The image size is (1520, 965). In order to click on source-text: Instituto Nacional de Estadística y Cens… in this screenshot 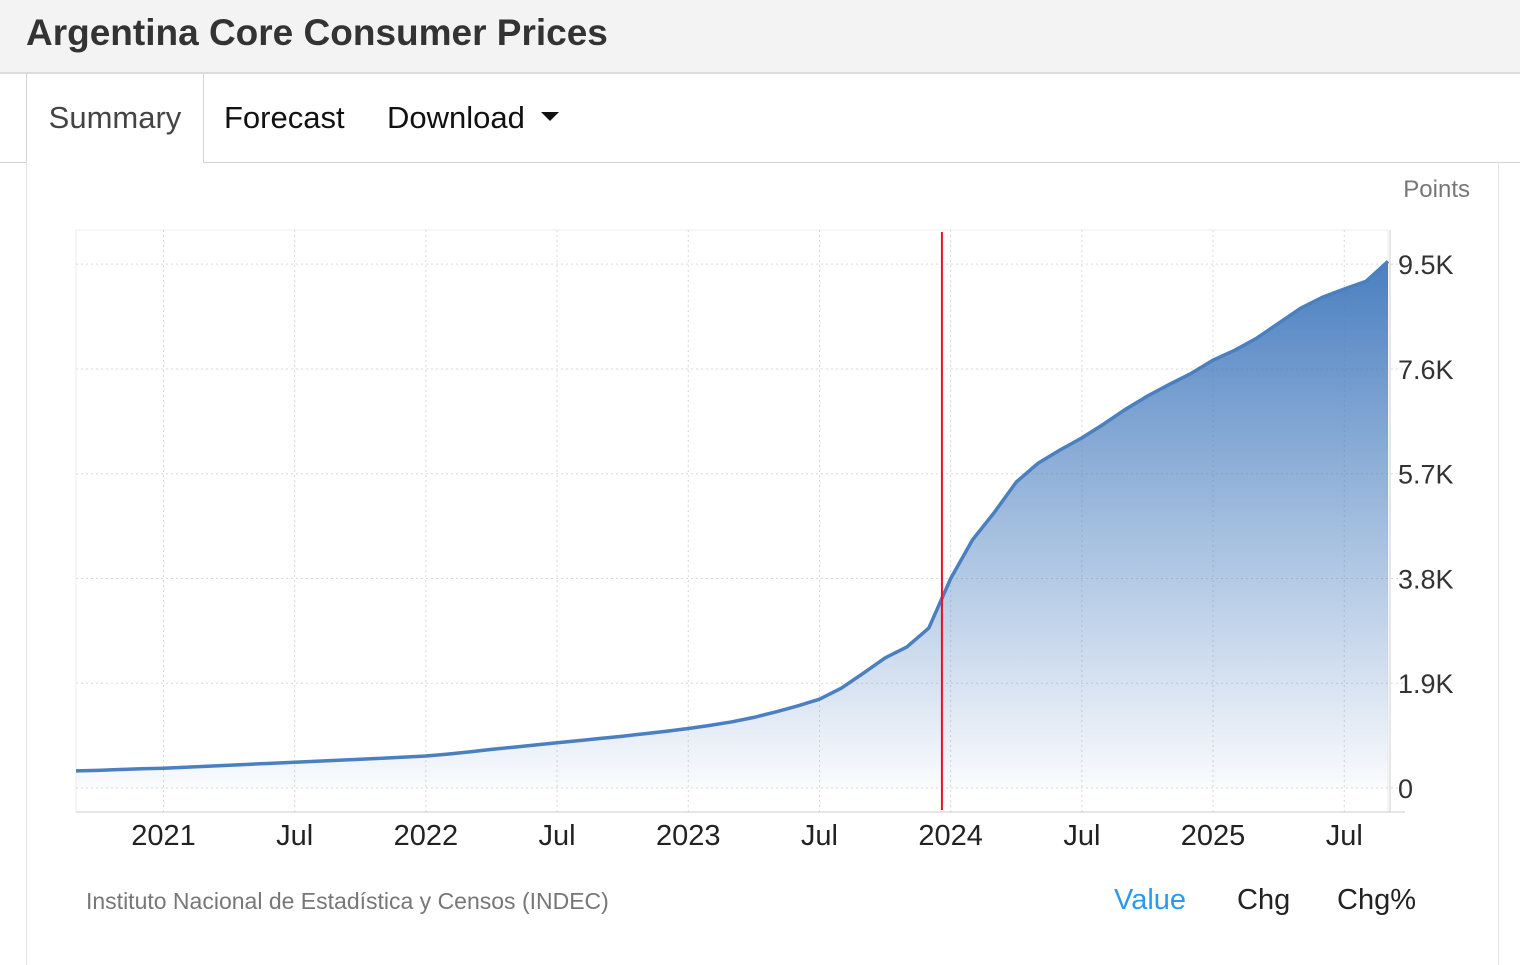, I will do `click(347, 901)`.